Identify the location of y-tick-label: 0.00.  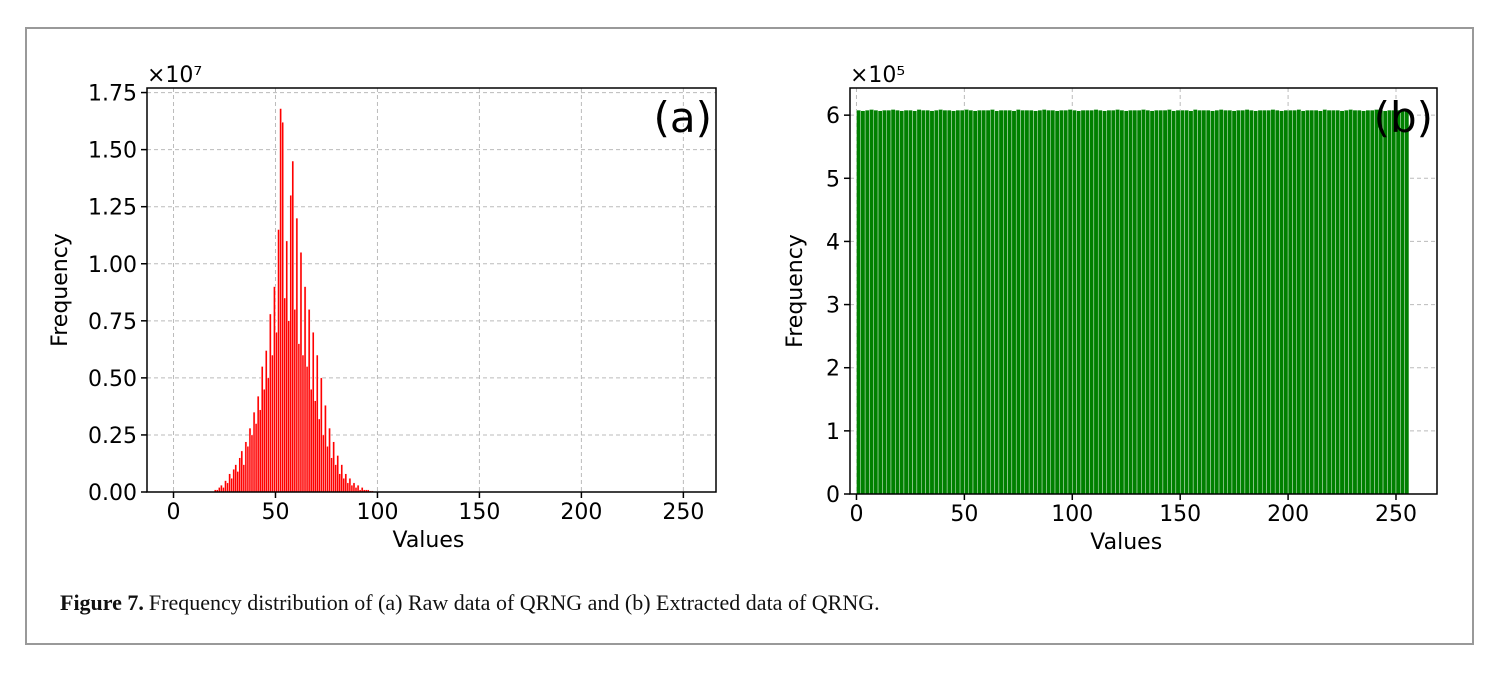
(112, 493).